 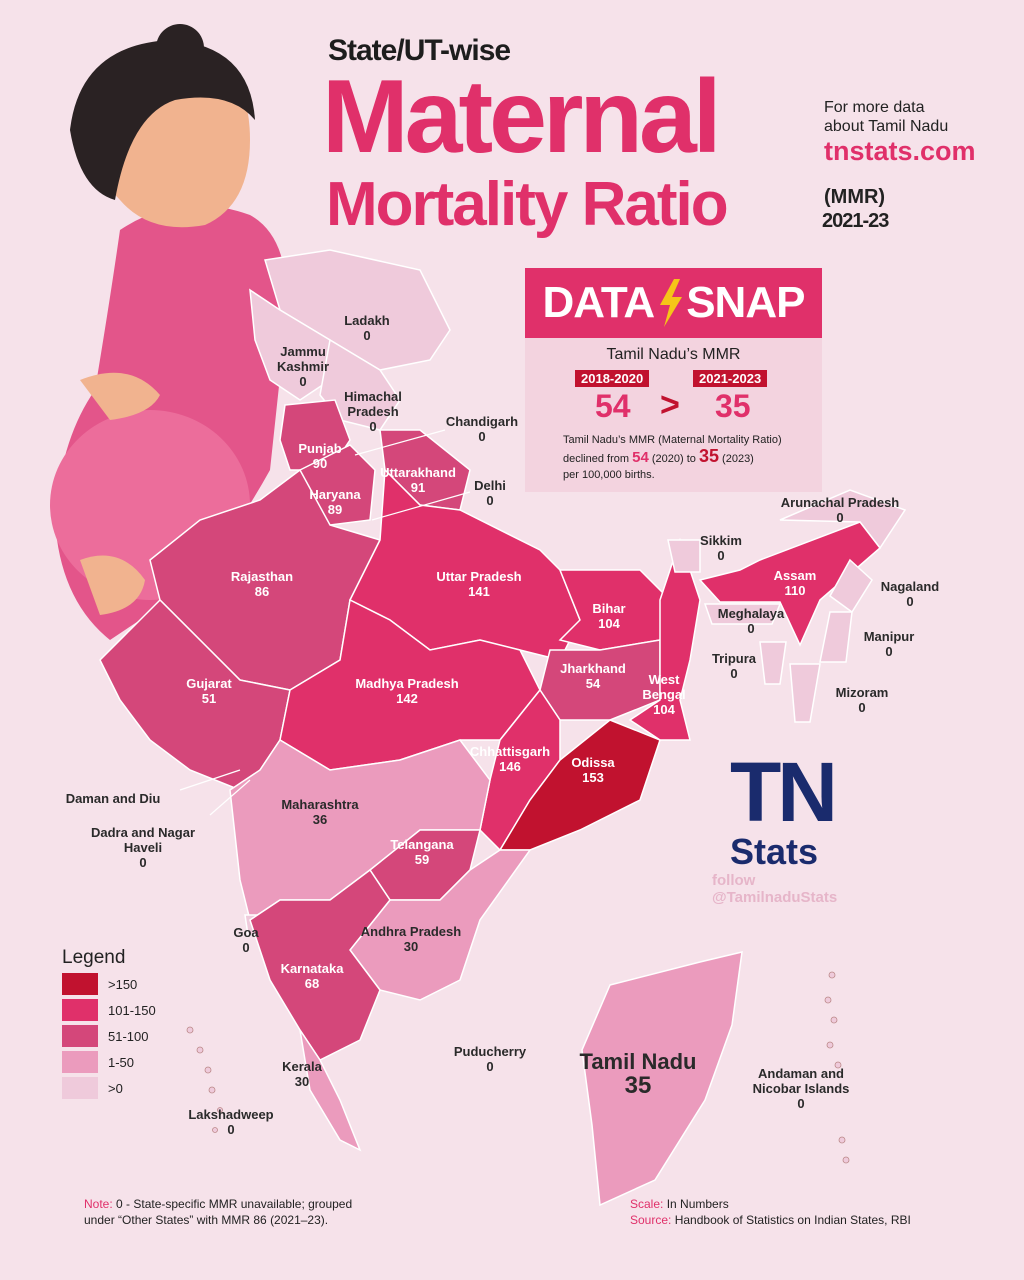 What do you see at coordinates (599, 302) in the screenshot?
I see `brand-text: DATA` at bounding box center [599, 302].